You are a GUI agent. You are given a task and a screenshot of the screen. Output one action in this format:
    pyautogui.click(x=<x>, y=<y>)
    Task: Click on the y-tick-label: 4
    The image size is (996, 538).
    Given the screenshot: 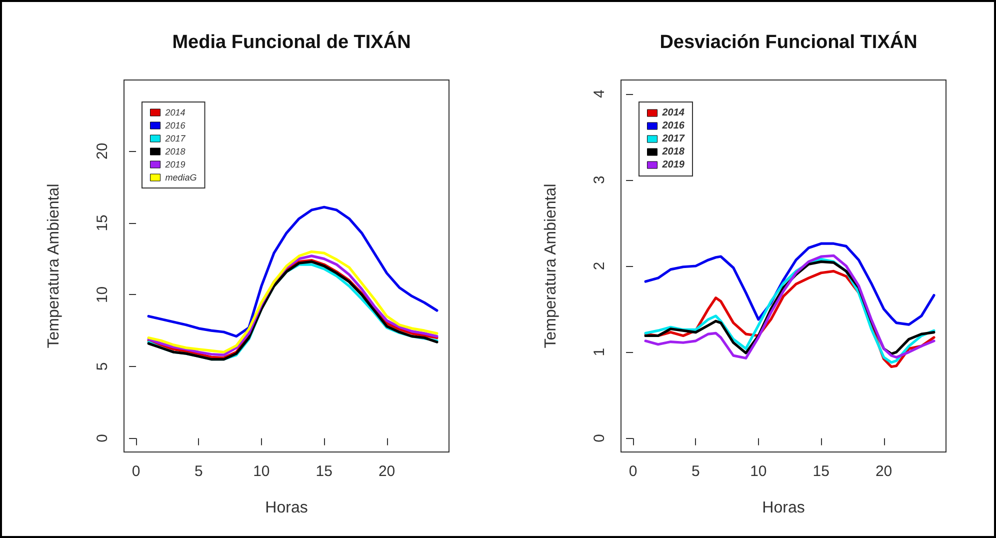 What is the action you would take?
    pyautogui.click(x=599, y=94)
    